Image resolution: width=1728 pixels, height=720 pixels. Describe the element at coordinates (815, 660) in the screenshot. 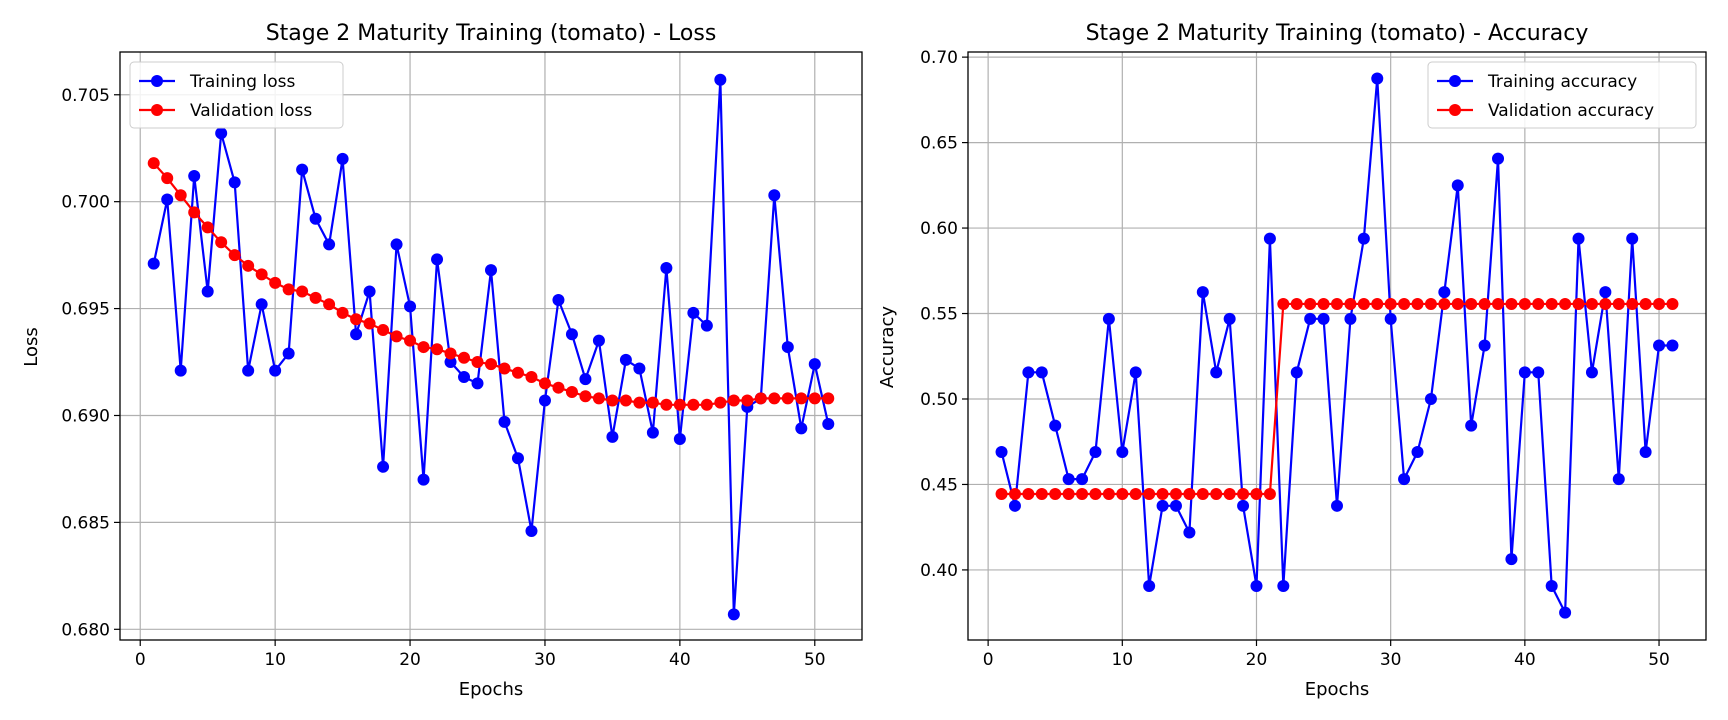

I see `x-tick-label: 50` at that location.